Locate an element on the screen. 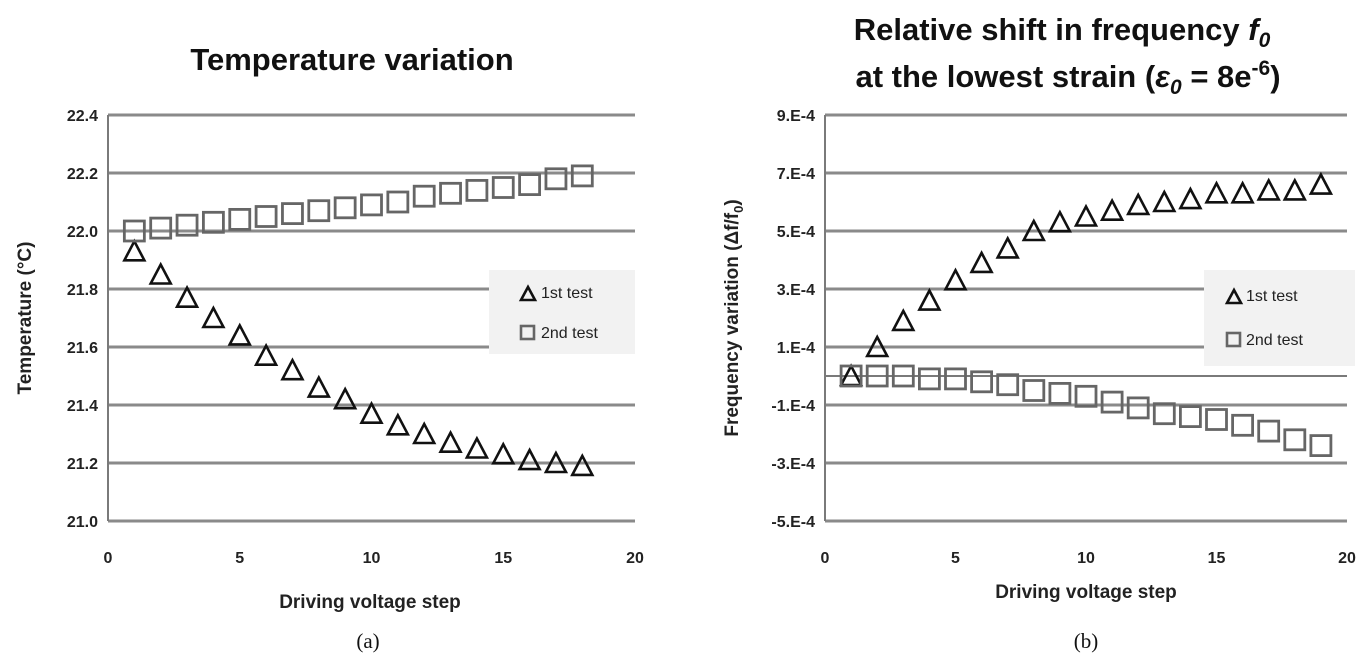 Image resolution: width=1357 pixels, height=657 pixels. y-tick-label: 21.6 is located at coordinates (82, 348).